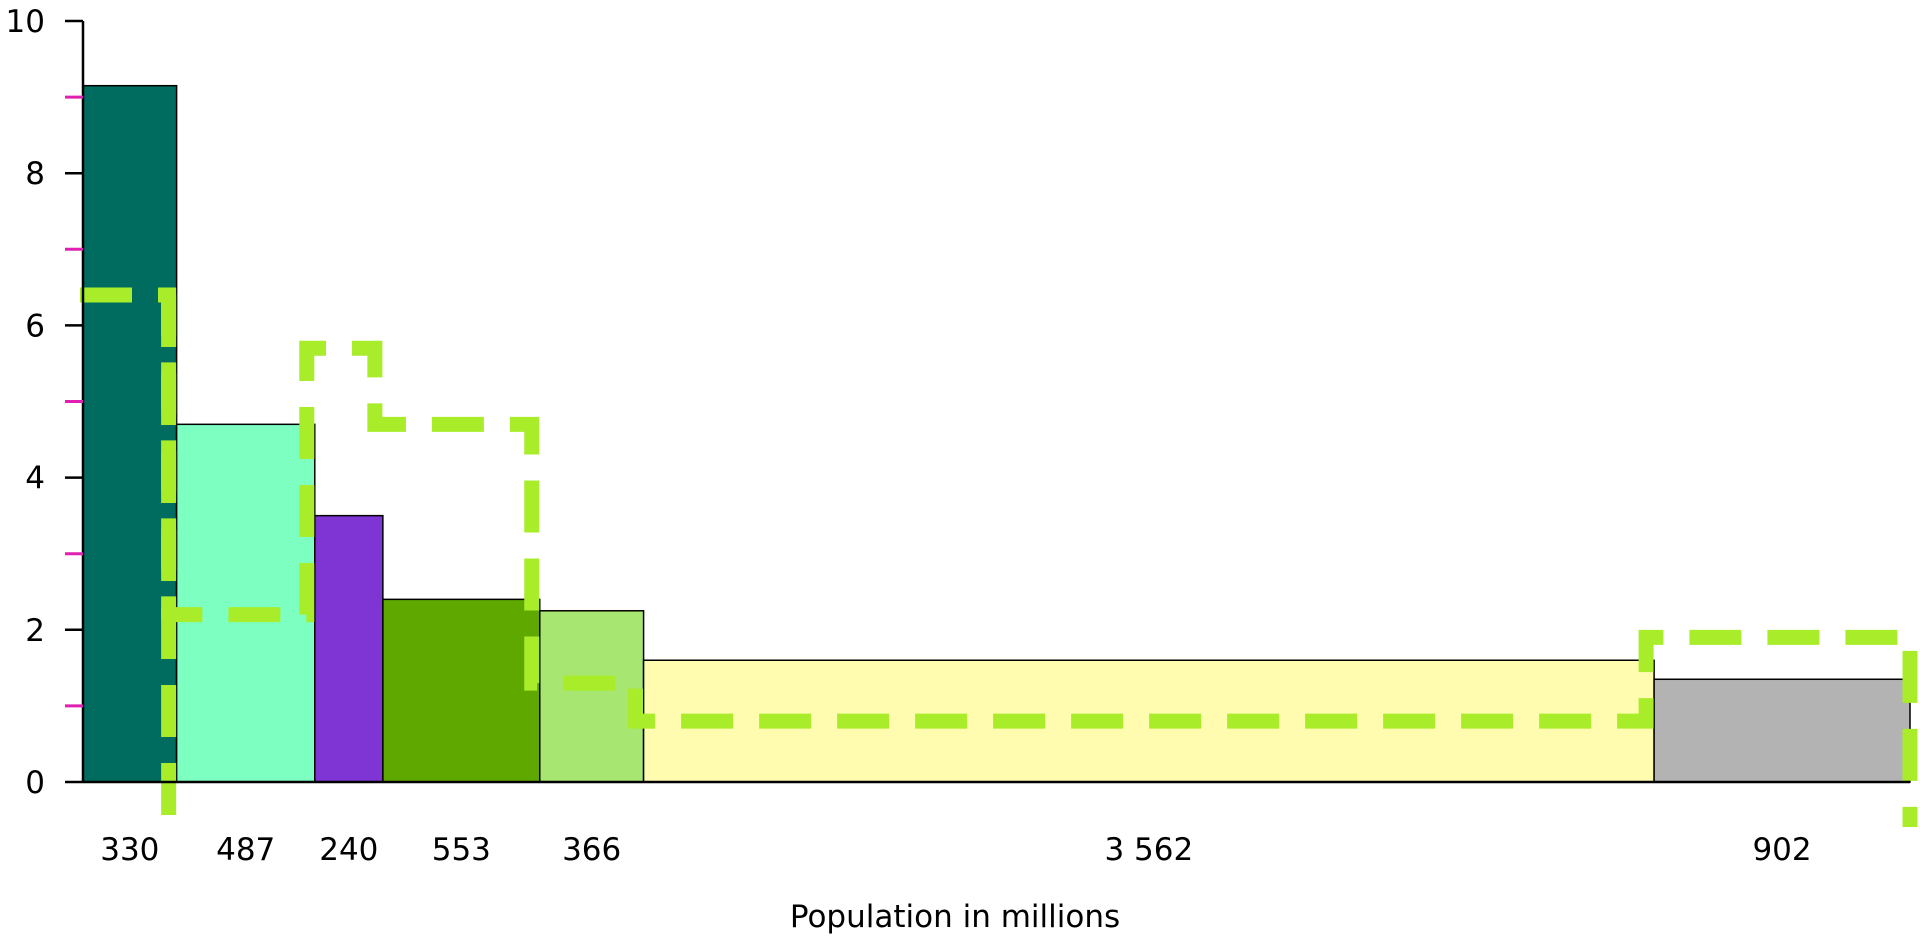 The height and width of the screenshot is (937, 1920). What do you see at coordinates (25, 22) in the screenshot?
I see `y-tick-label: 10` at bounding box center [25, 22].